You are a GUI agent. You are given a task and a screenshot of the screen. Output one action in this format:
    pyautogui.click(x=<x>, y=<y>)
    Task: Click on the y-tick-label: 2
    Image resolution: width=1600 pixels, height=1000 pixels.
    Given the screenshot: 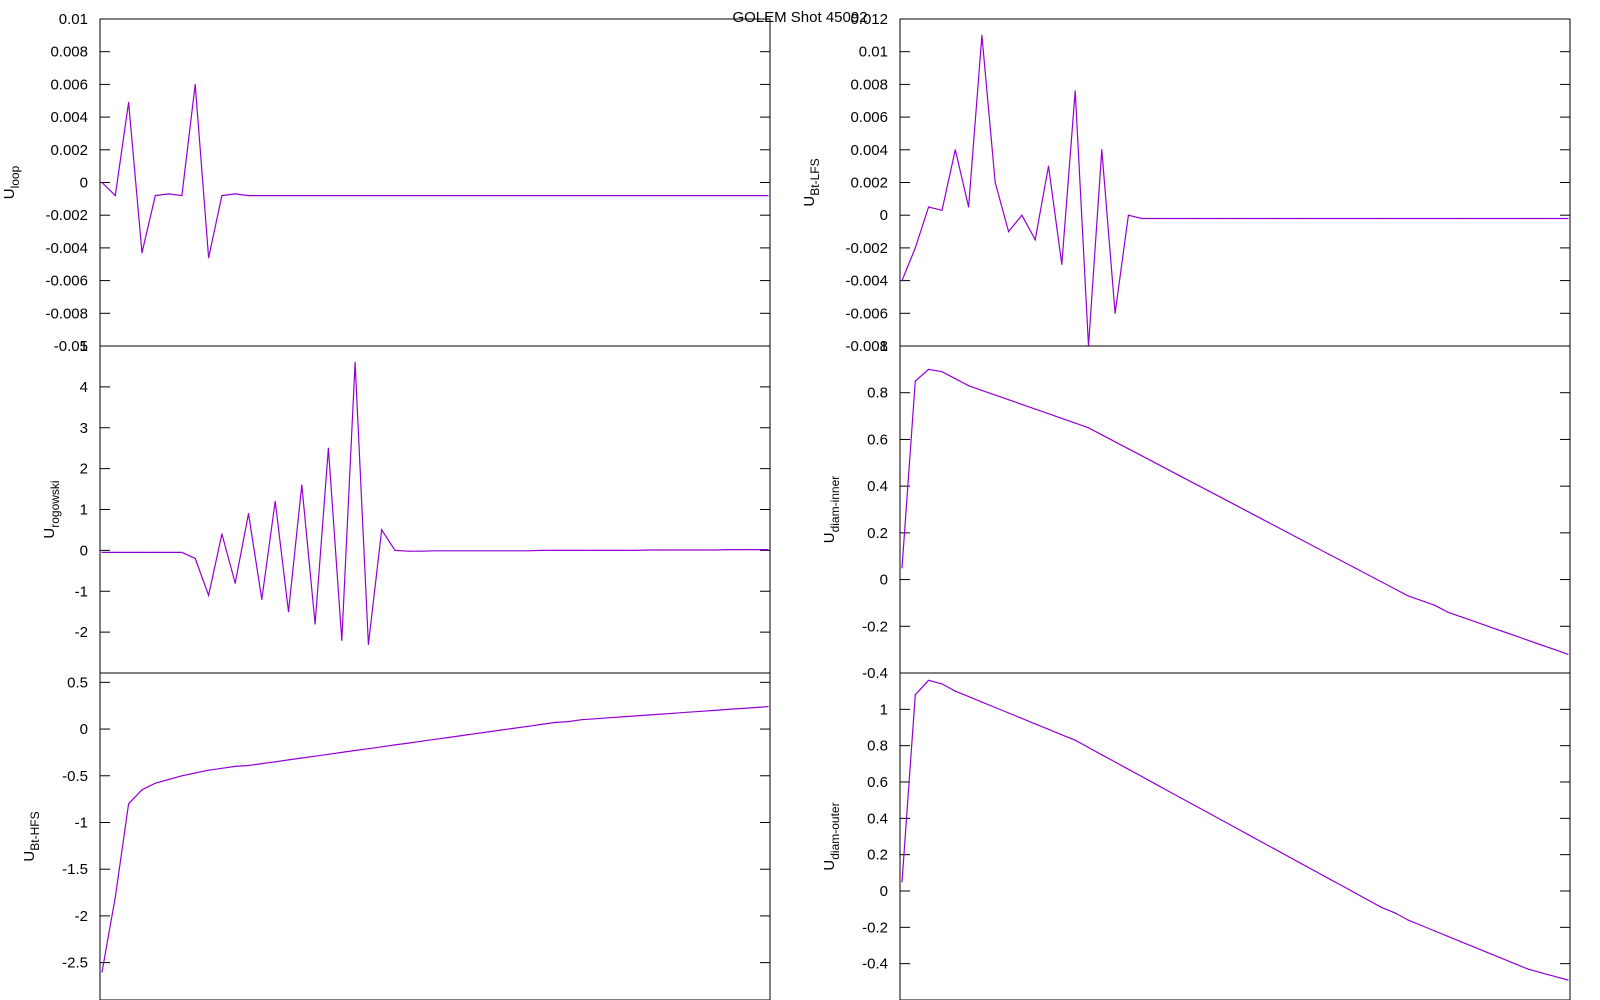 What is the action you would take?
    pyautogui.click(x=84, y=469)
    